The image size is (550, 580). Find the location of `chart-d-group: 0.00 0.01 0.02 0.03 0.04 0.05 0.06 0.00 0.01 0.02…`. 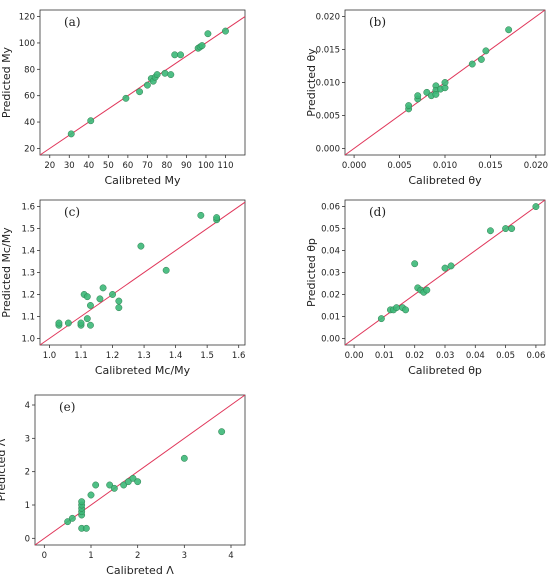

chart-d-group: 0.00 0.01 0.02 0.03 0.04 0.05 0.06 0.00 0.01 0.02… is located at coordinates (425, 288).